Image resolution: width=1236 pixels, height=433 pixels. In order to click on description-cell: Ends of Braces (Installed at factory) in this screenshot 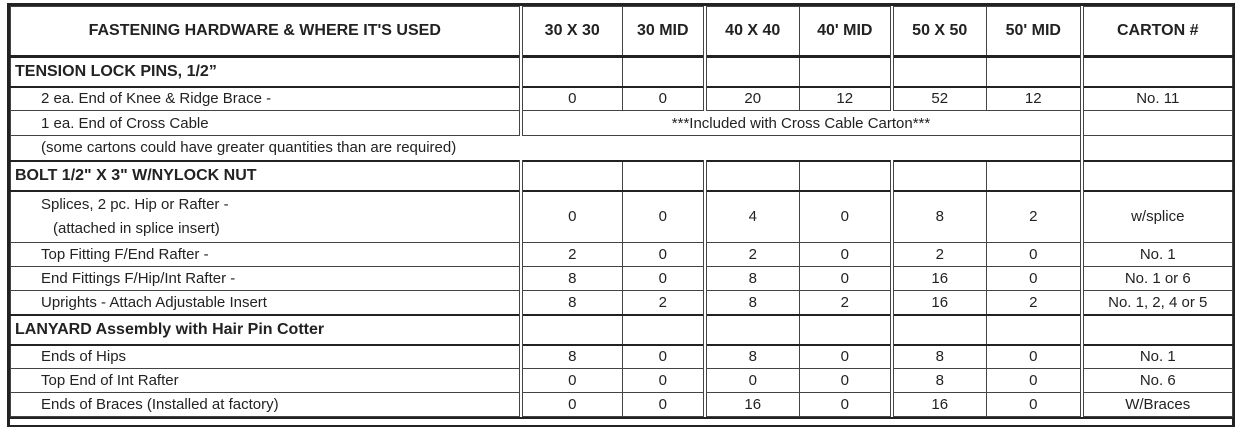, I will do `click(265, 404)`.